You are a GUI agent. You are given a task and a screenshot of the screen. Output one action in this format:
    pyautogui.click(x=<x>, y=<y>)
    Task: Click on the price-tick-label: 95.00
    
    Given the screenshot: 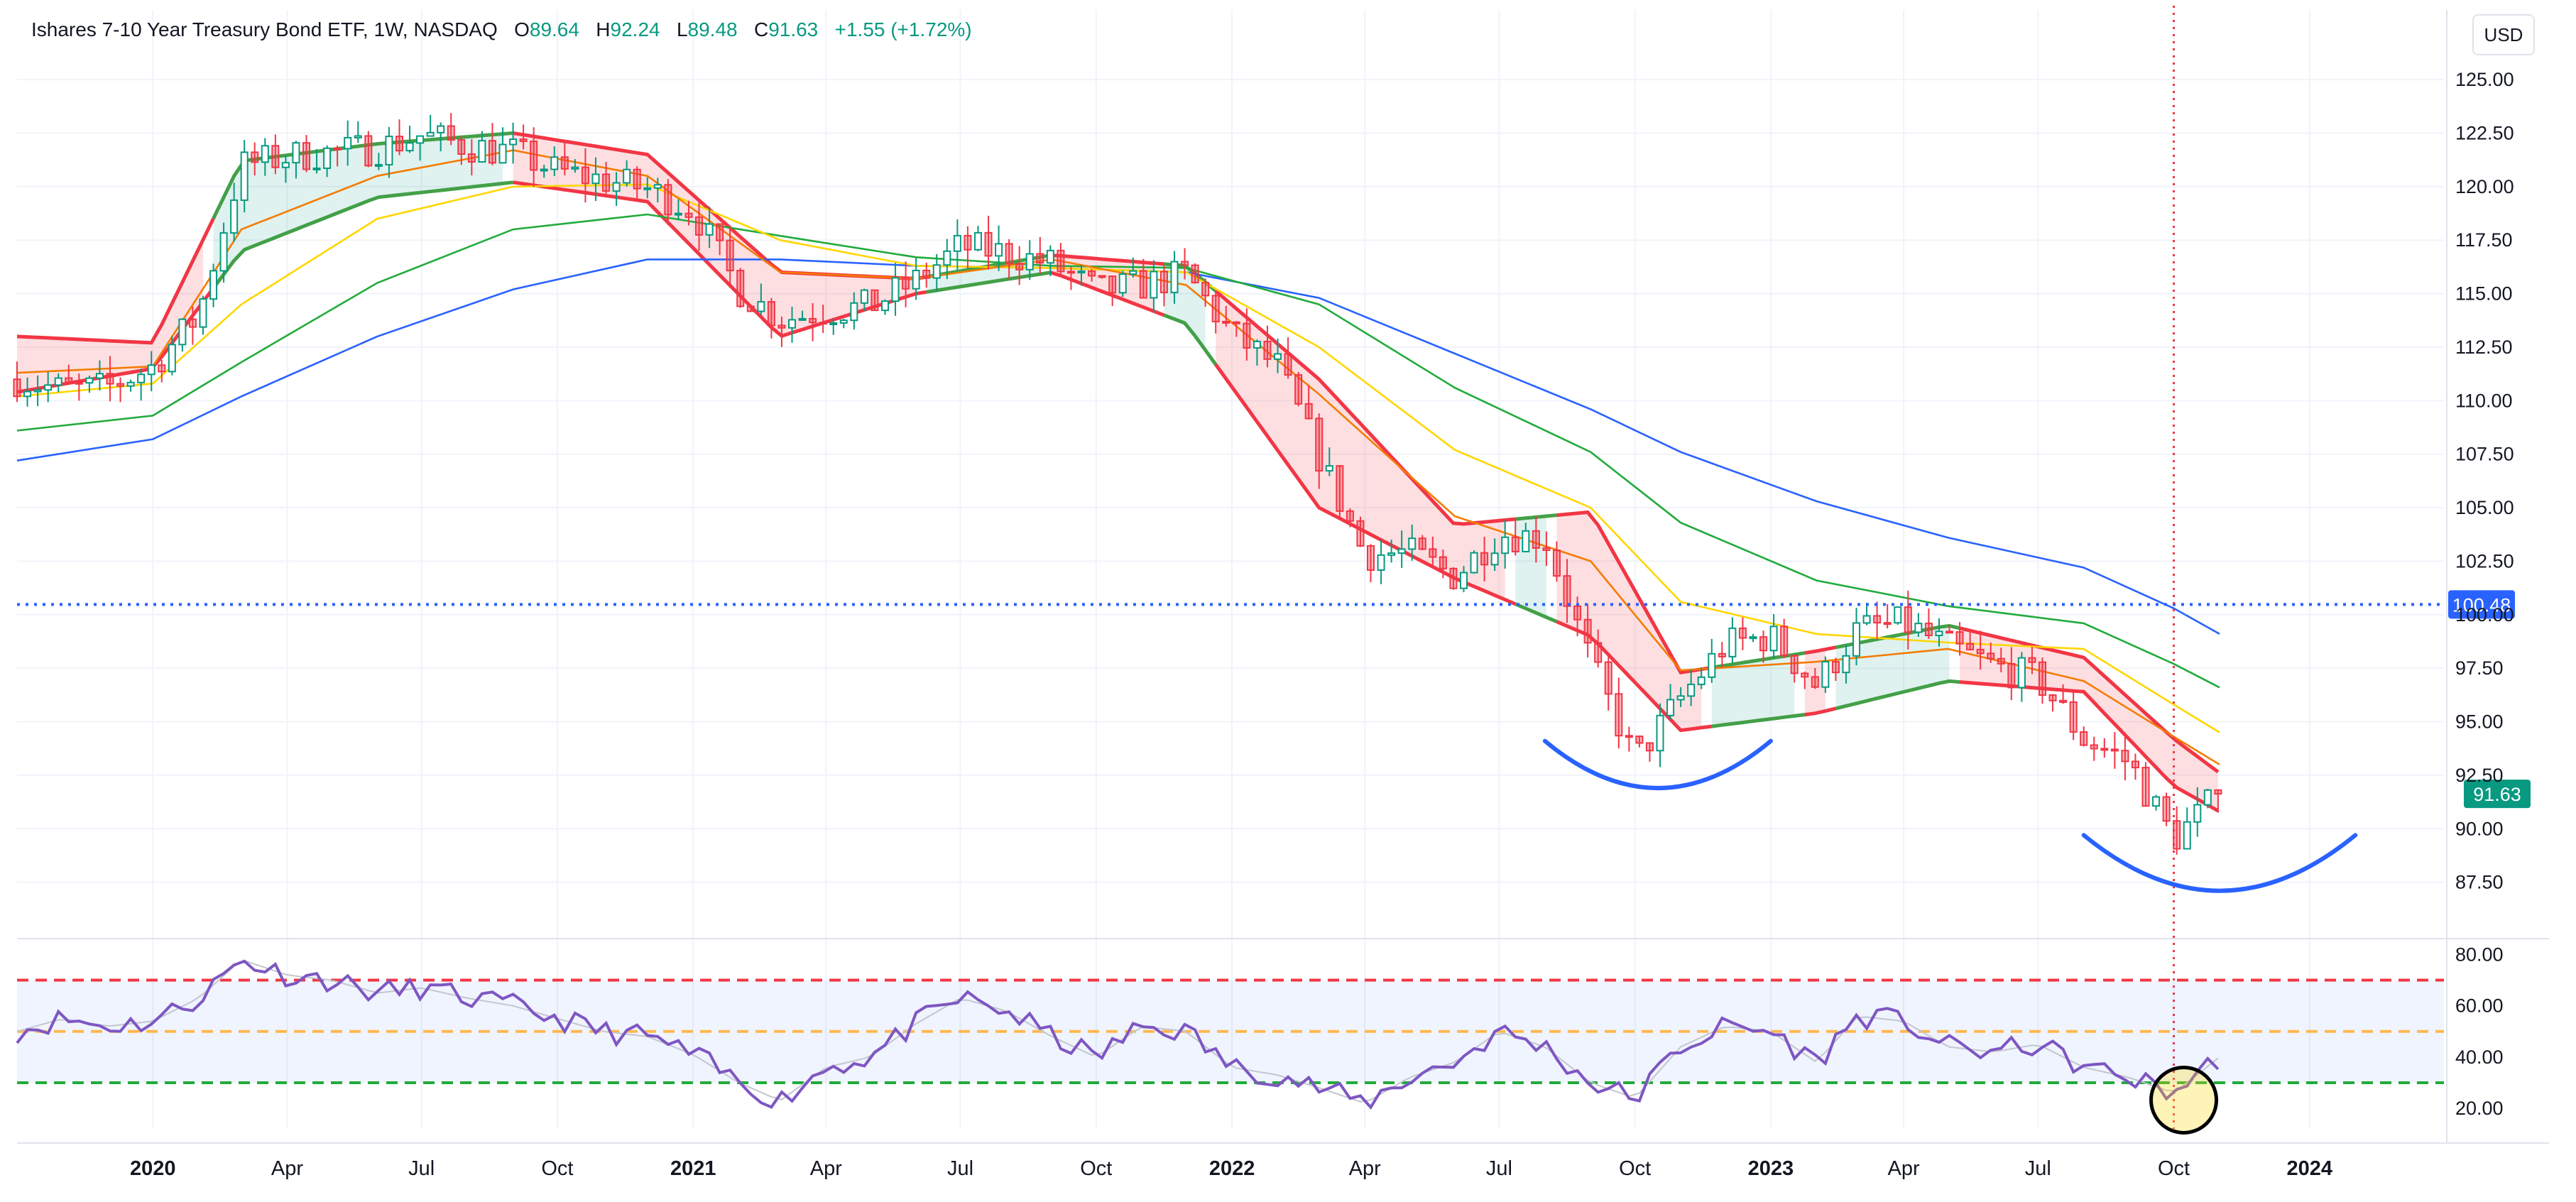 What is the action you would take?
    pyautogui.click(x=2479, y=722)
    